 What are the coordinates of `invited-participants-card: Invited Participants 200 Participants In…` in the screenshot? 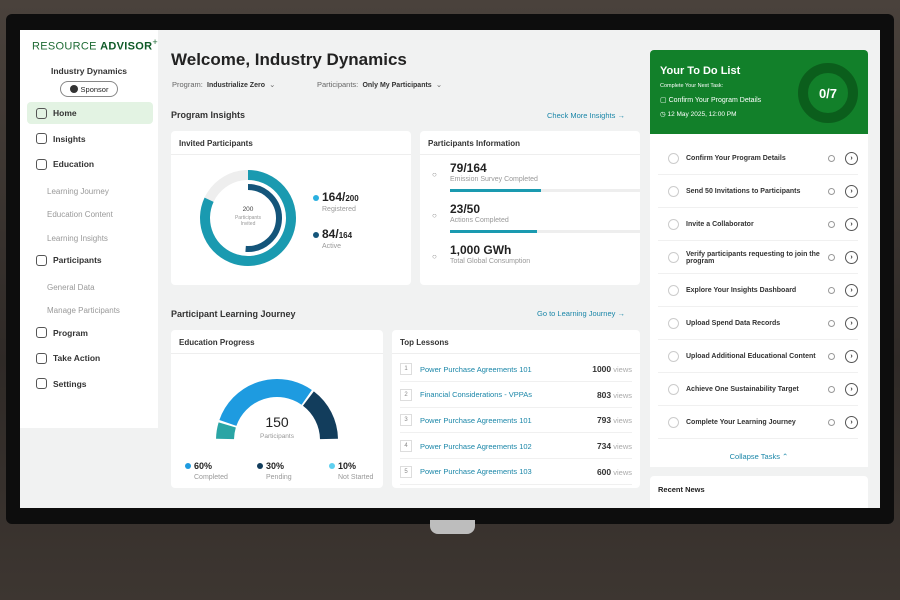 It's located at (291, 208).